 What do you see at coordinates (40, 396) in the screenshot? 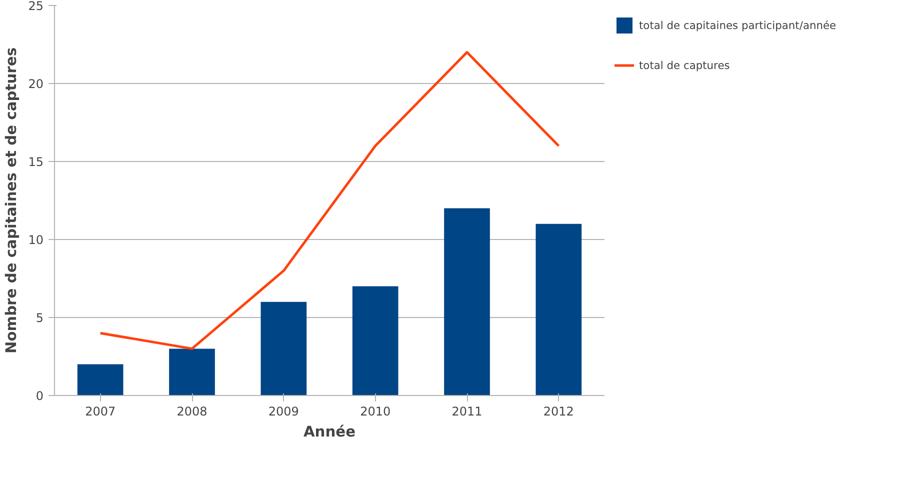
I see `y-tick-label: 0` at bounding box center [40, 396].